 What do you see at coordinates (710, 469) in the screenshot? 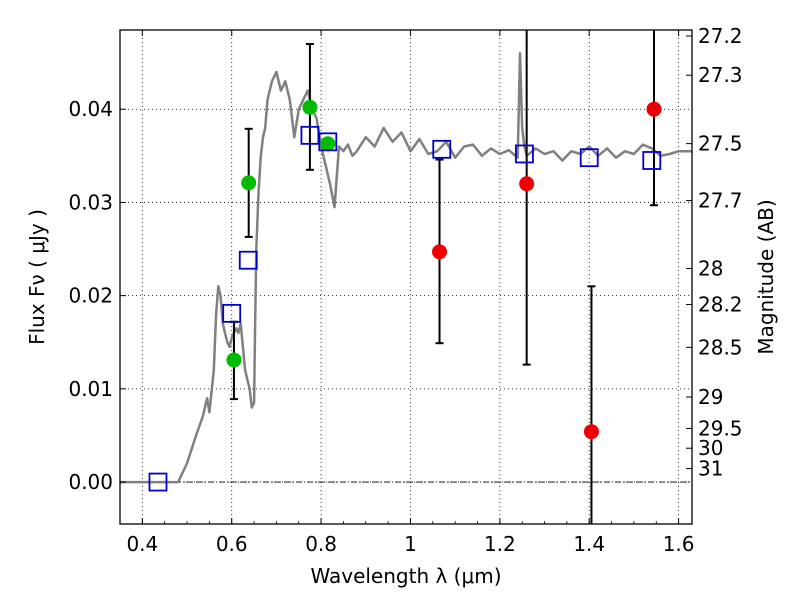
I see `y2-tick-label: 31` at bounding box center [710, 469].